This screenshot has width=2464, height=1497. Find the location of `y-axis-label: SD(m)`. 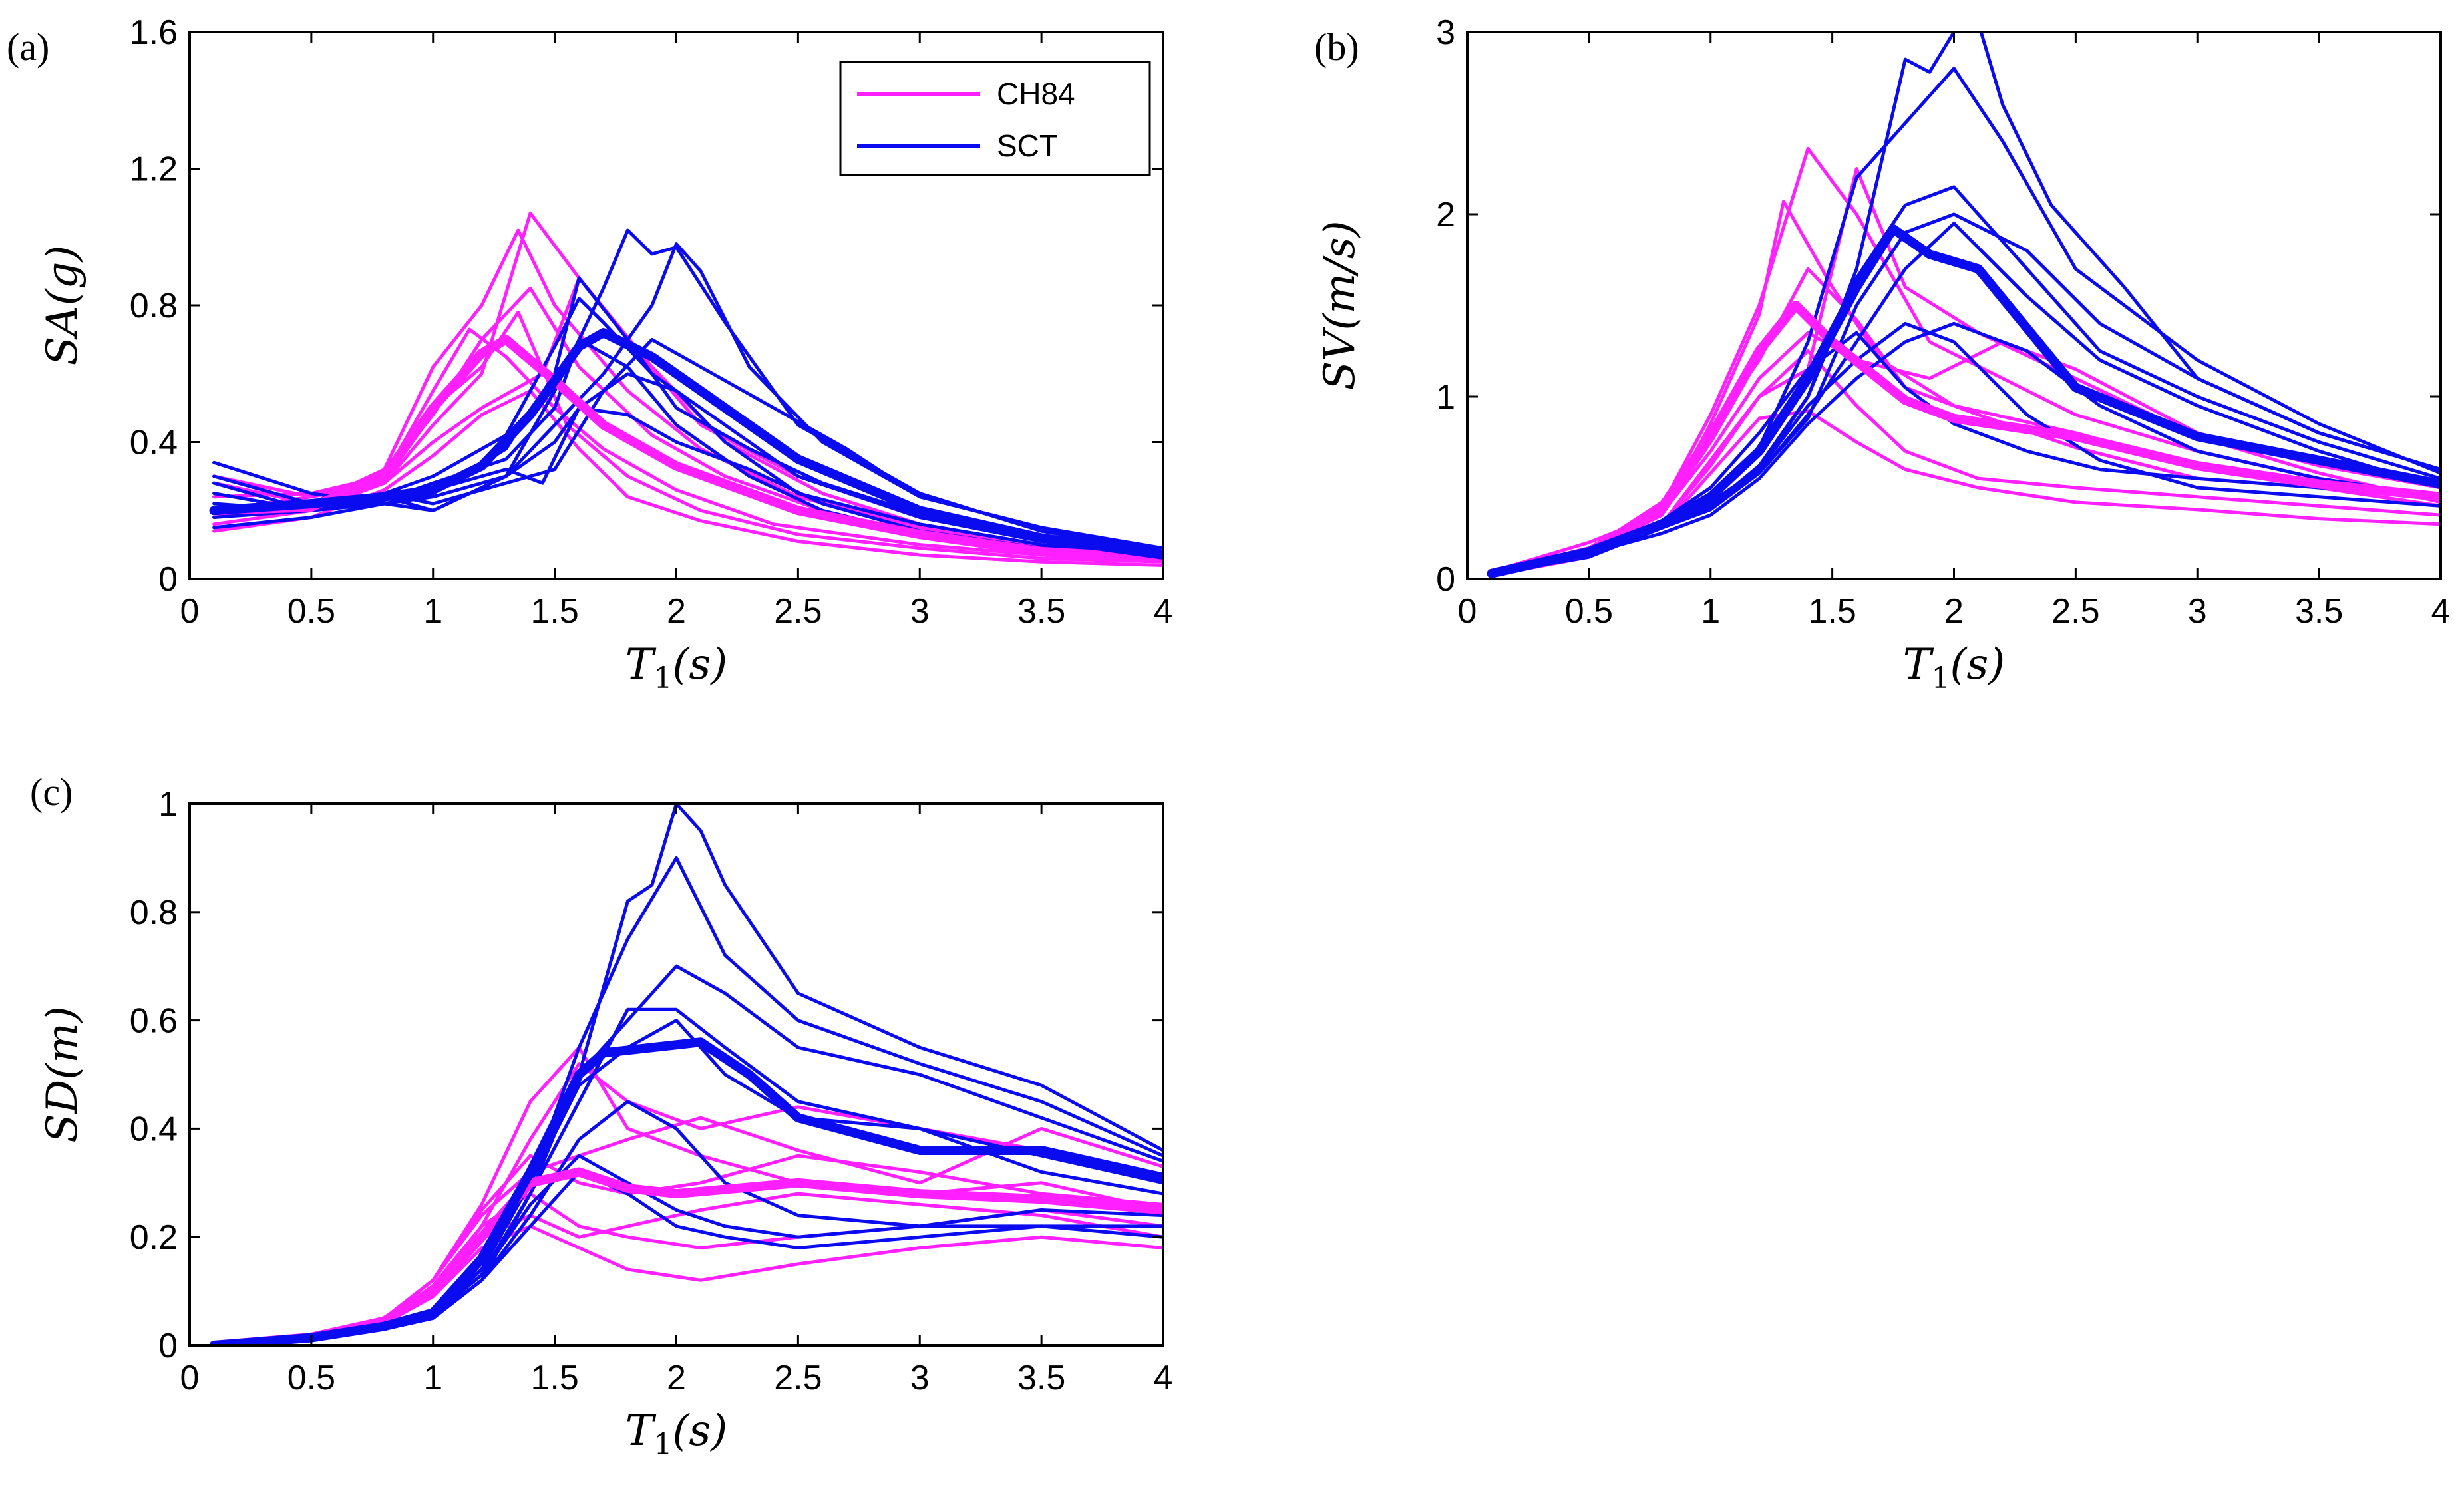

y-axis-label: SD(m) is located at coordinates (63, 1074).